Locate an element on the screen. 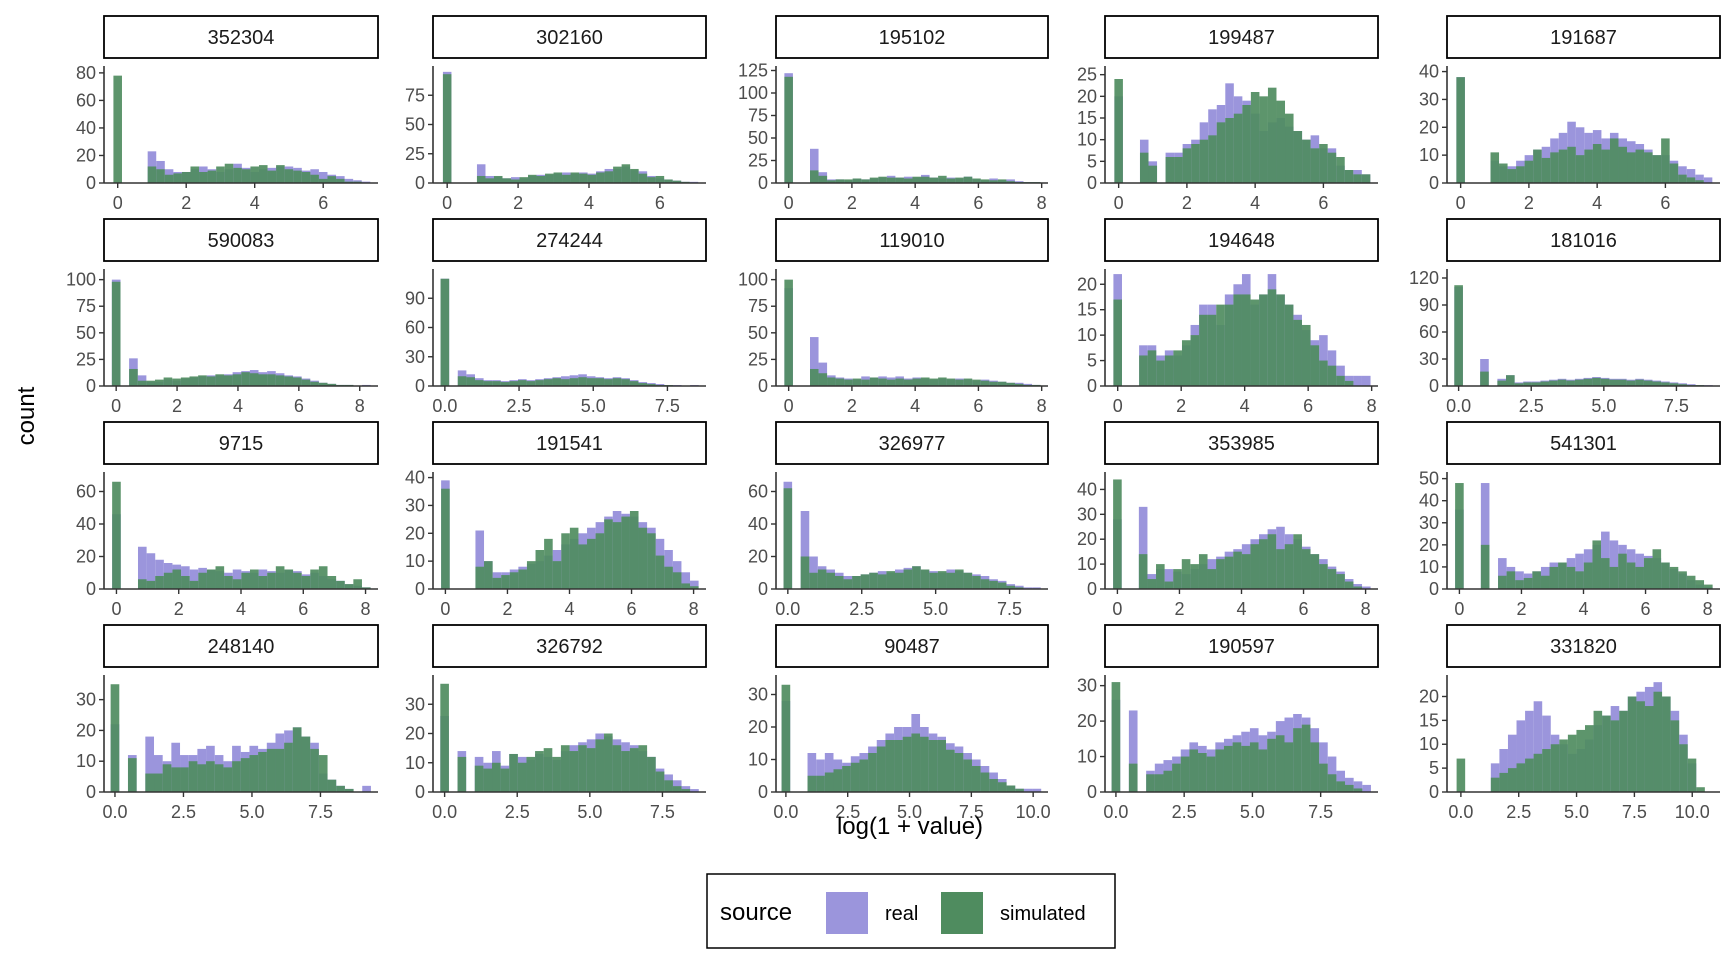 This screenshot has width=1728, height=960. y-tick-label: 0 is located at coordinates (420, 386).